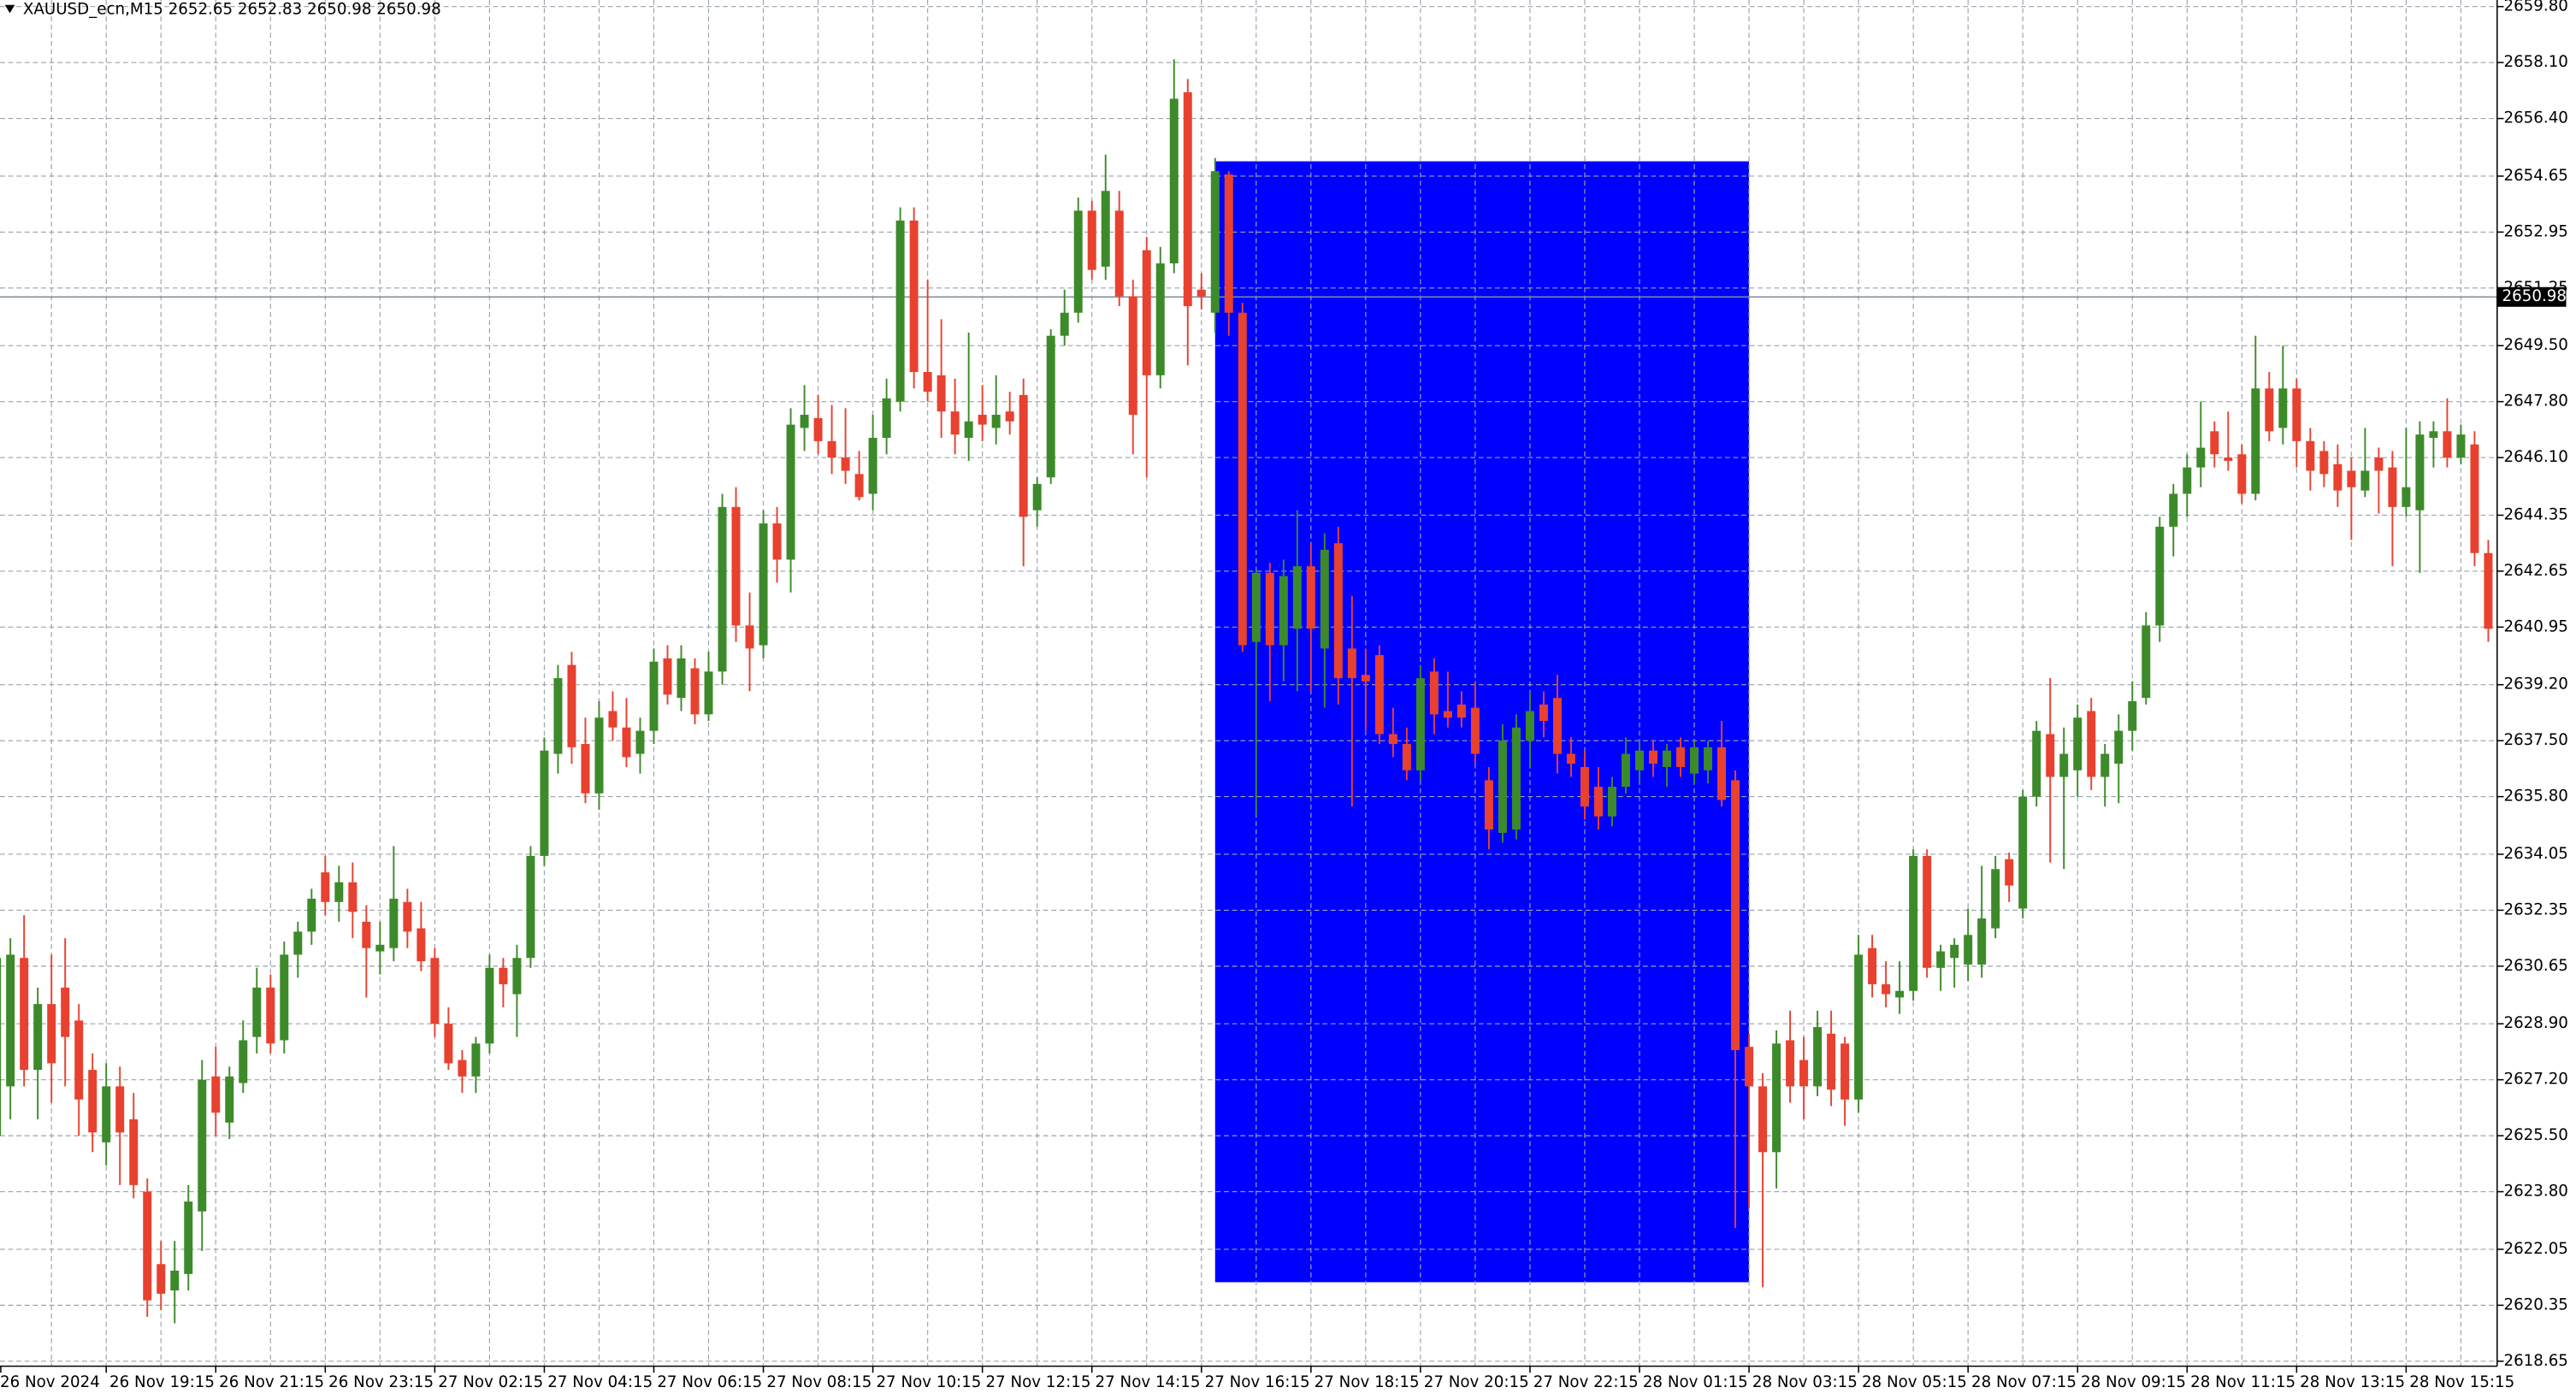  What do you see at coordinates (2535, 685) in the screenshot?
I see `y-tick-label: 2639.20` at bounding box center [2535, 685].